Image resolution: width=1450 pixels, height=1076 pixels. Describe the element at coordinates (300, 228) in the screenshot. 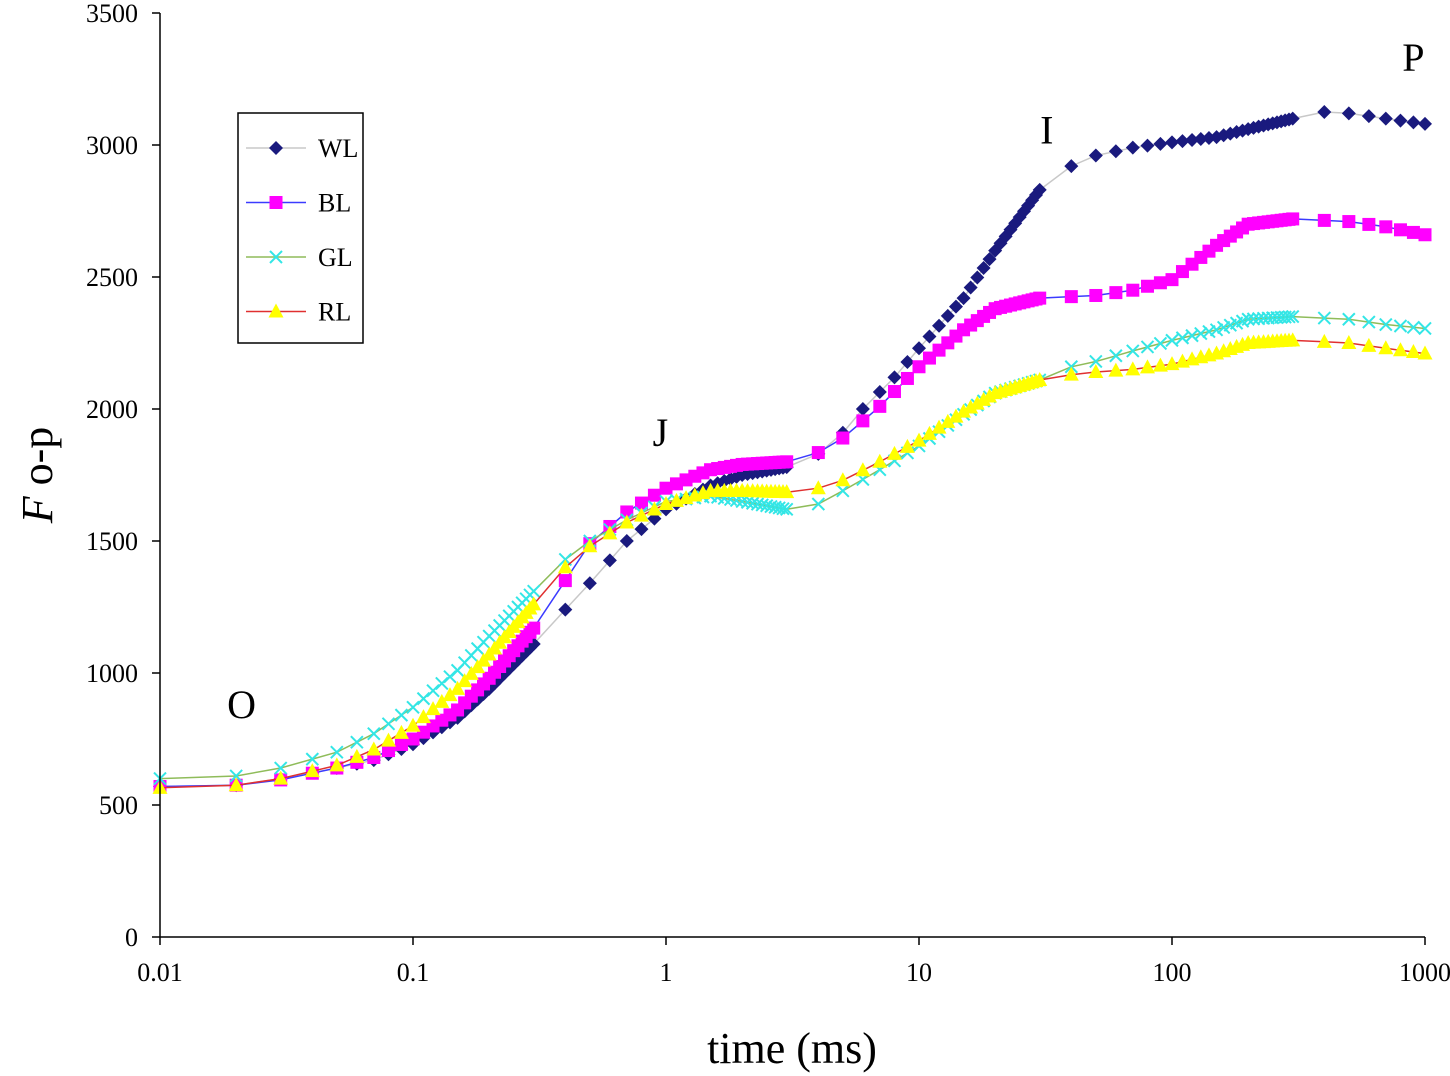

I see `legend-box` at that location.